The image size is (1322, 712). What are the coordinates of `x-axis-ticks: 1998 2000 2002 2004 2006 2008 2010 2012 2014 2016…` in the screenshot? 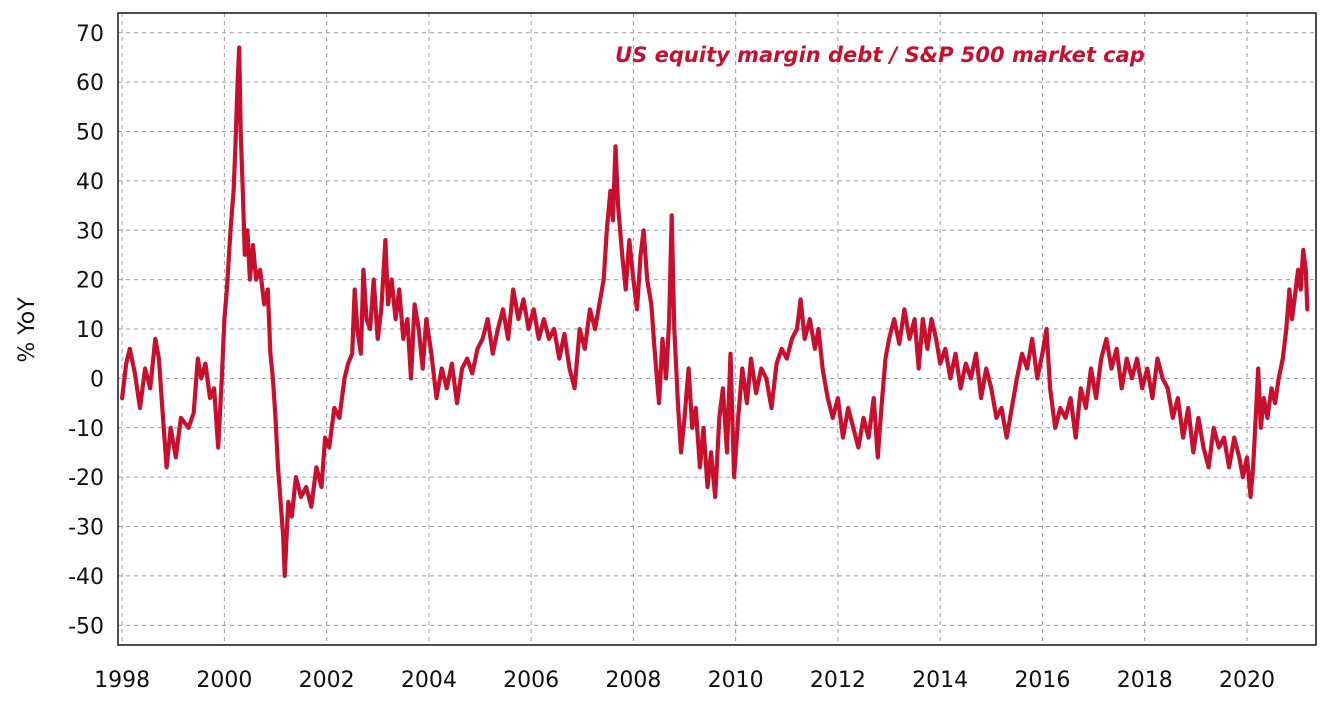 It's located at (684, 680).